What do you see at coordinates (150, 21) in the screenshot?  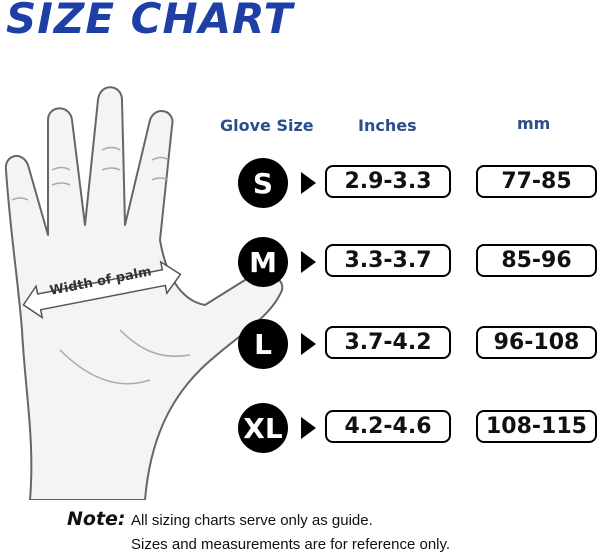 I see `page-title: SIZE CHART` at bounding box center [150, 21].